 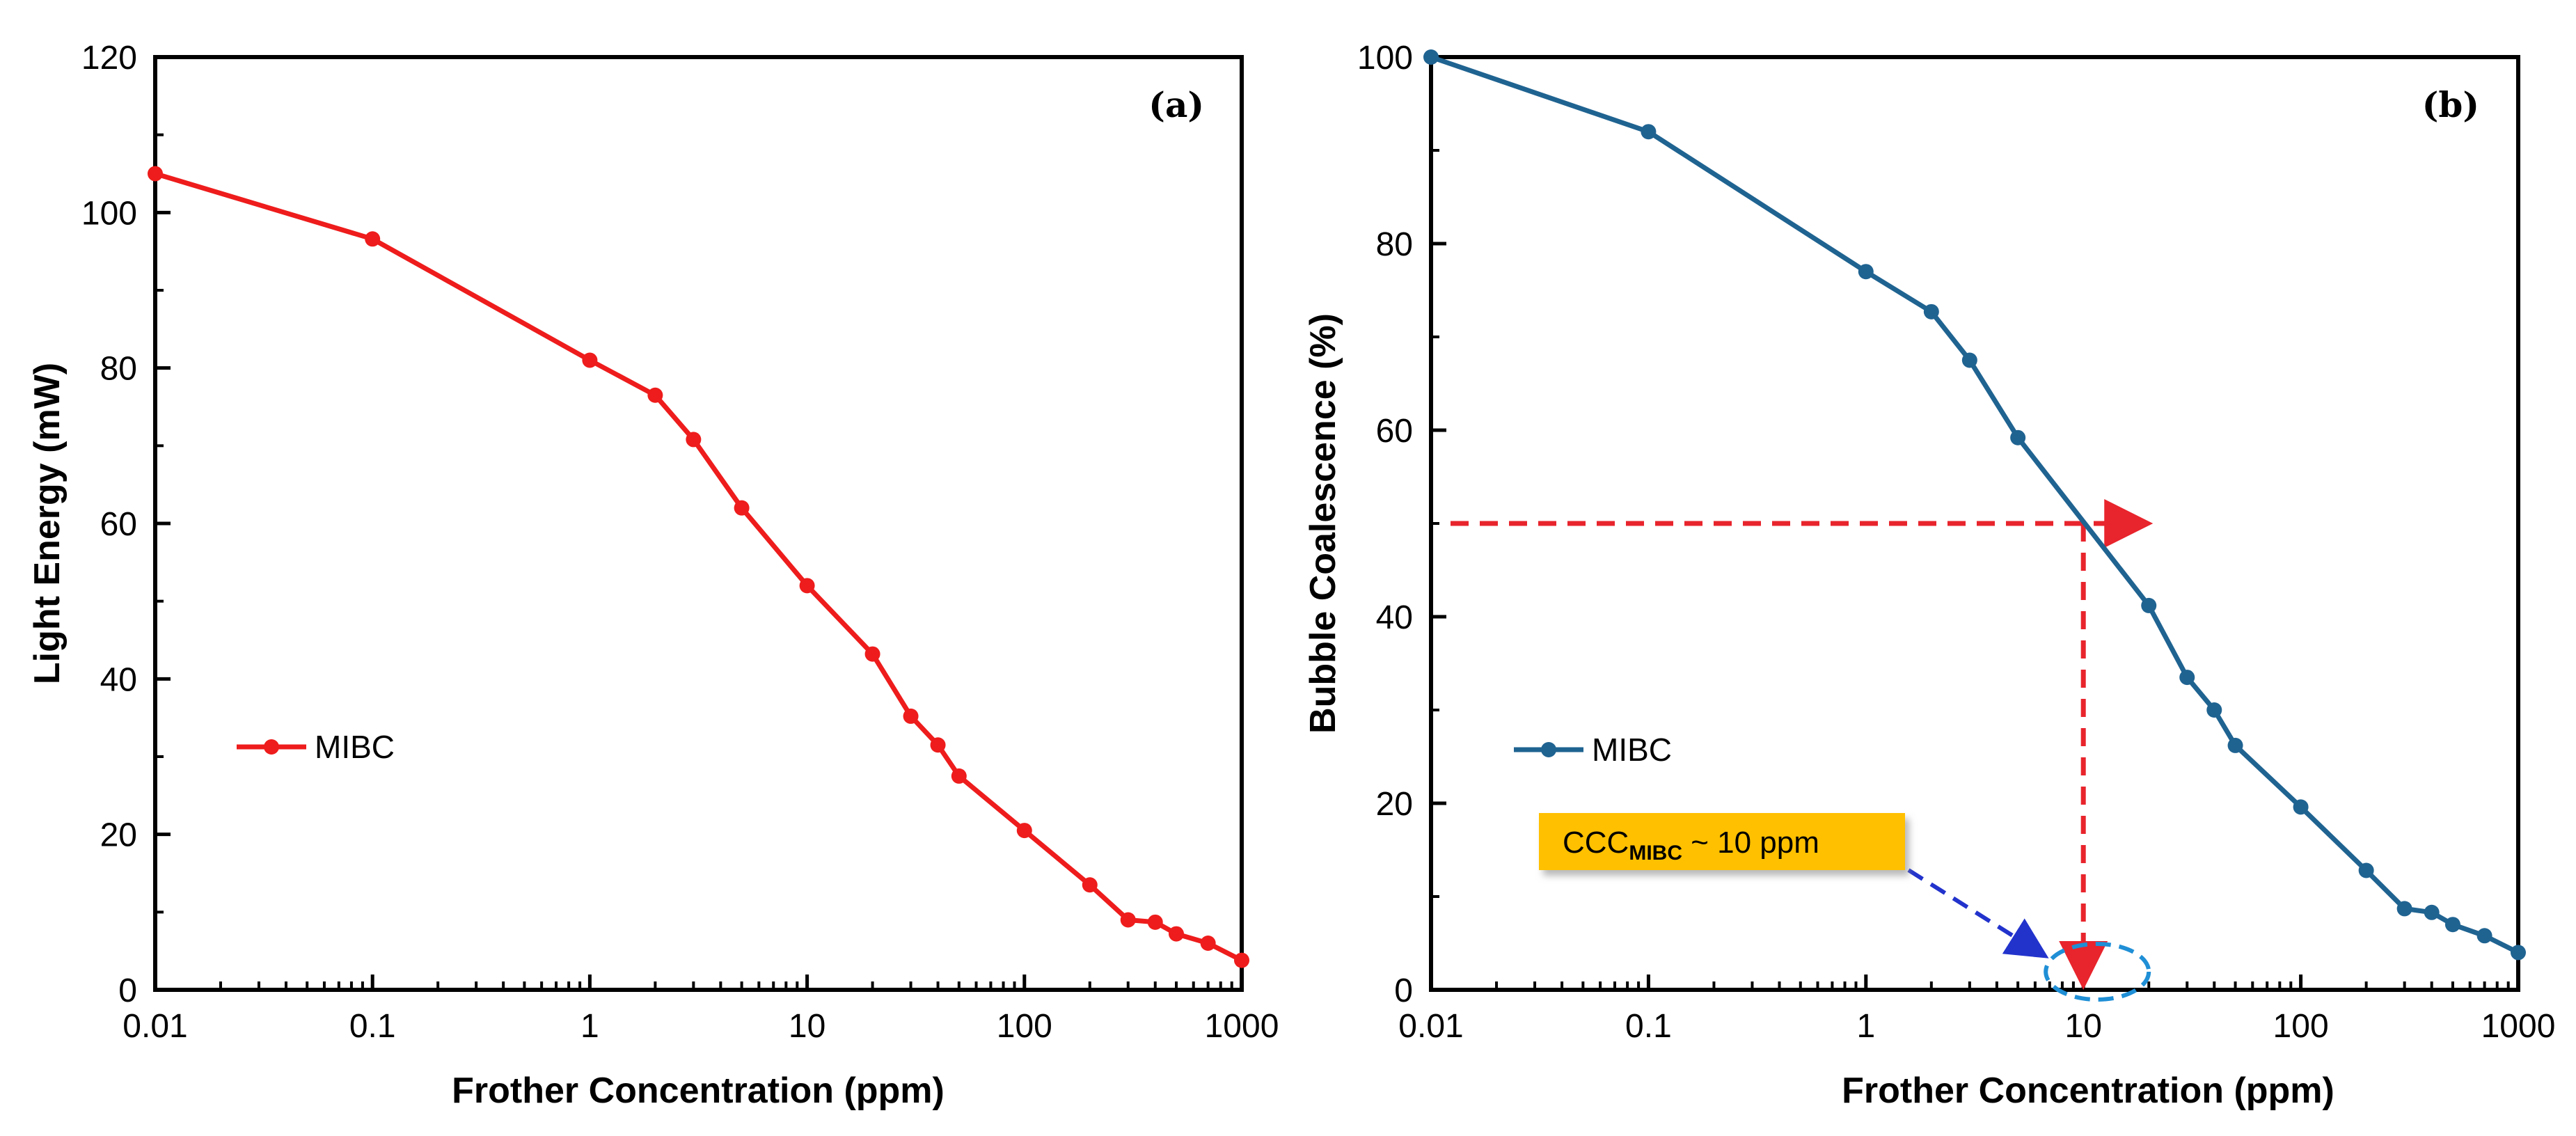 I want to click on x-axis-title-b: Frother Concentration (ppm), so click(x=2088, y=1091).